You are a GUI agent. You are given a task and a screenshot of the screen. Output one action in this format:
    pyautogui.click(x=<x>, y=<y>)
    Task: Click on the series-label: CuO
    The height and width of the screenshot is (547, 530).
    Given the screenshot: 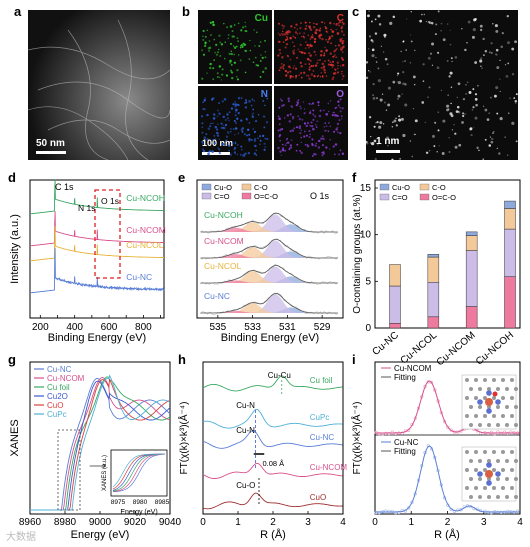 What is the action you would take?
    pyautogui.click(x=318, y=497)
    